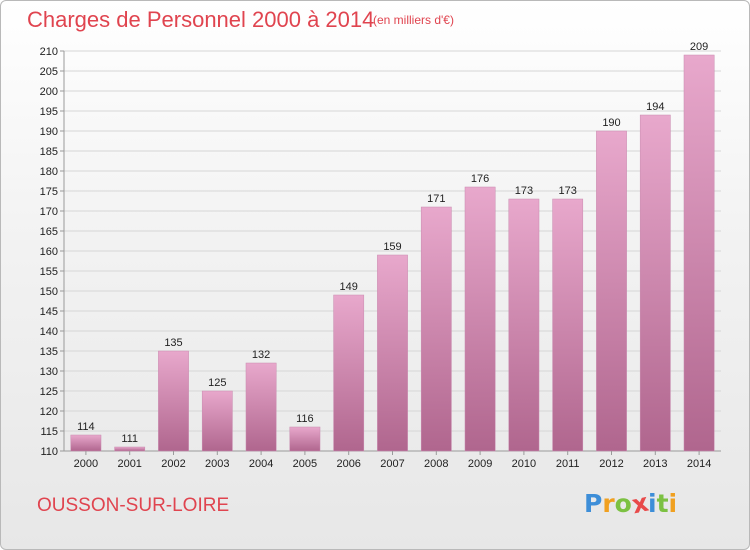 The width and height of the screenshot is (750, 550). Describe the element at coordinates (86, 464) in the screenshot. I see `x-tick-label: 2000` at that location.